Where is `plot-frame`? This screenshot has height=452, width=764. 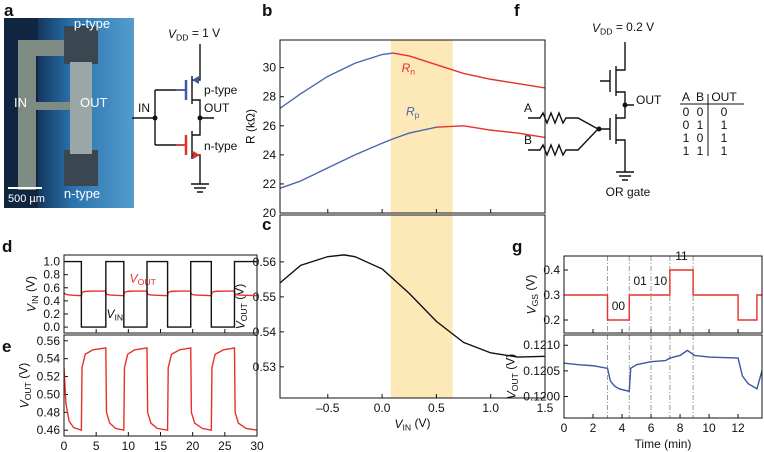 plot-frame is located at coordinates (412, 306).